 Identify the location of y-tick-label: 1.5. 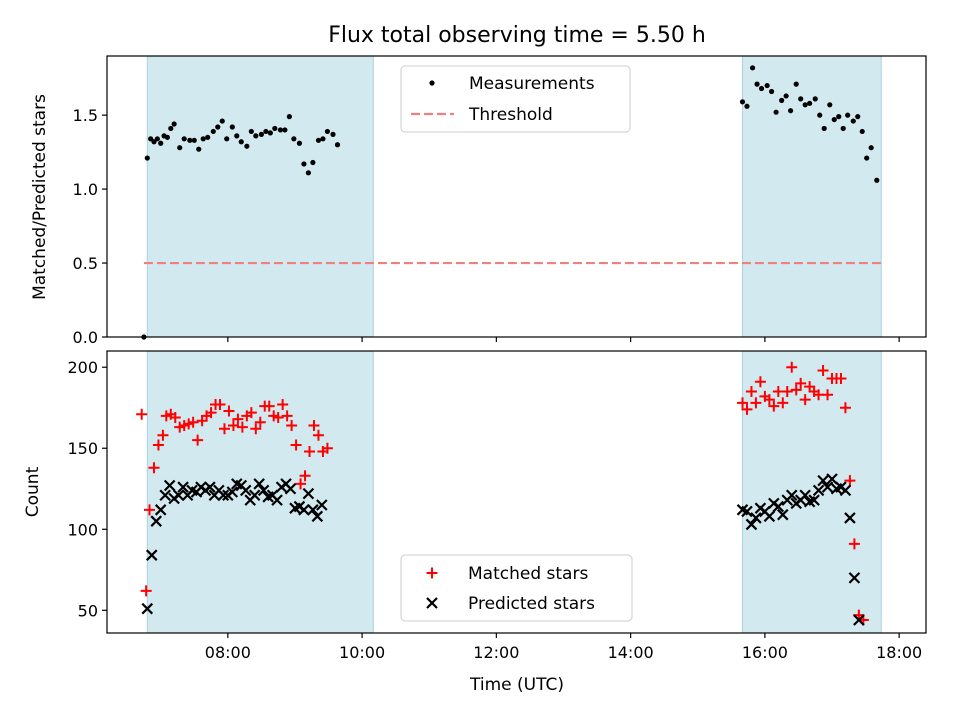
(85, 115).